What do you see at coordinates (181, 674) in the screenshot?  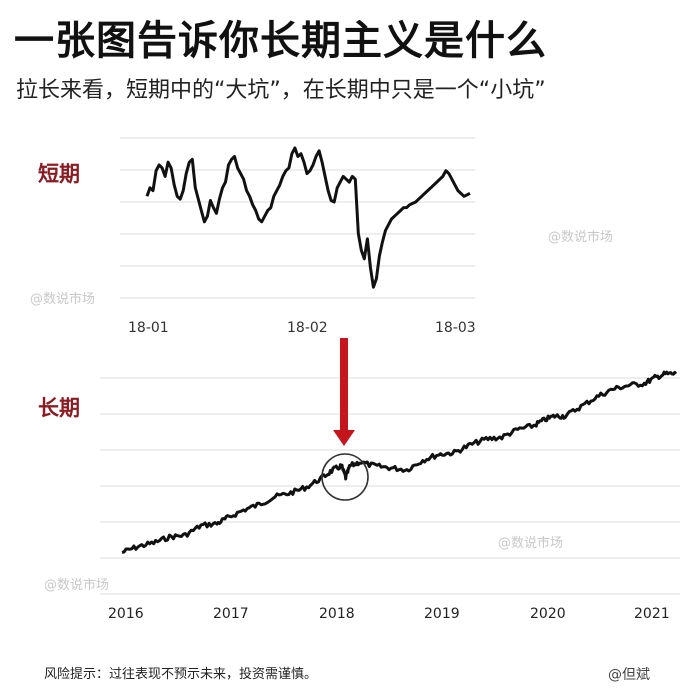 I see `risk-disclaimer: 风险提示：过往表现不预示未来，投资需谨慎。` at bounding box center [181, 674].